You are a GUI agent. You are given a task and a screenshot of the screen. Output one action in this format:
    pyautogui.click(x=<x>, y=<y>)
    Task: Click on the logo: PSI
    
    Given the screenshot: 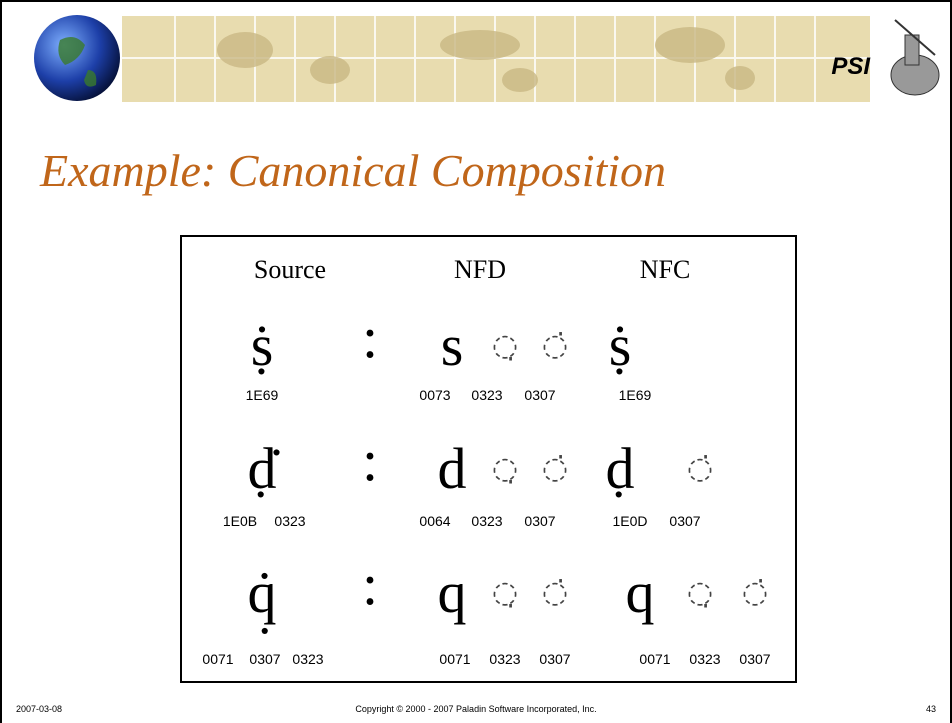 What is the action you would take?
    pyautogui.click(x=851, y=66)
    